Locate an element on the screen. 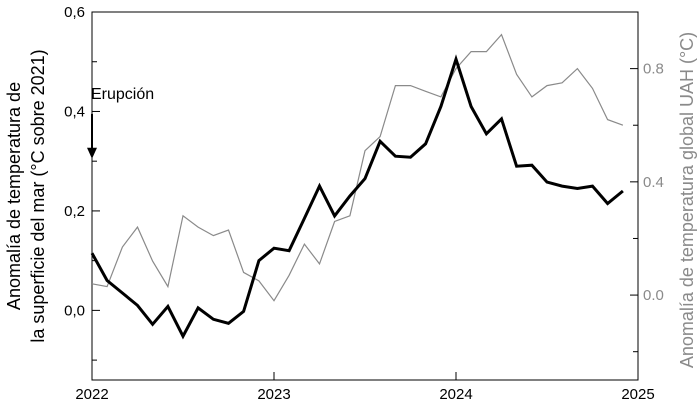  bottom-axis-ticks: 2022 2023 2024 2025 is located at coordinates (365, 387).